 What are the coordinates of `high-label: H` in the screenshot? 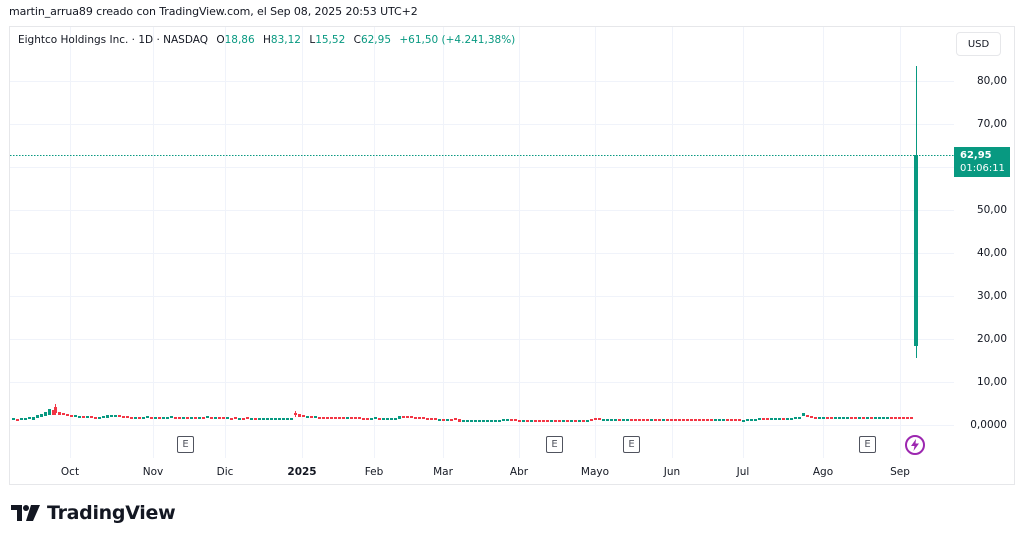 It's located at (267, 40).